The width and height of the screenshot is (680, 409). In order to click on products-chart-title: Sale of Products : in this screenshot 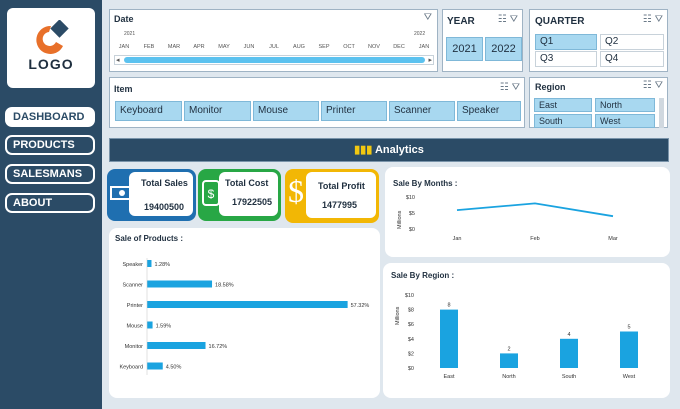, I will do `click(149, 238)`.